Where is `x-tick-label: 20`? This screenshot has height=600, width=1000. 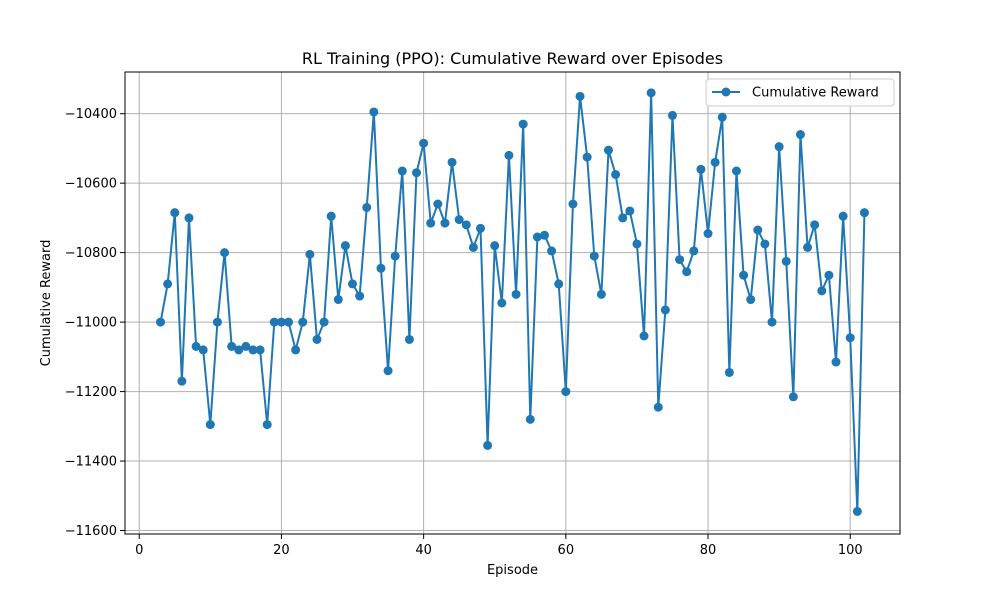 x-tick-label: 20 is located at coordinates (281, 550).